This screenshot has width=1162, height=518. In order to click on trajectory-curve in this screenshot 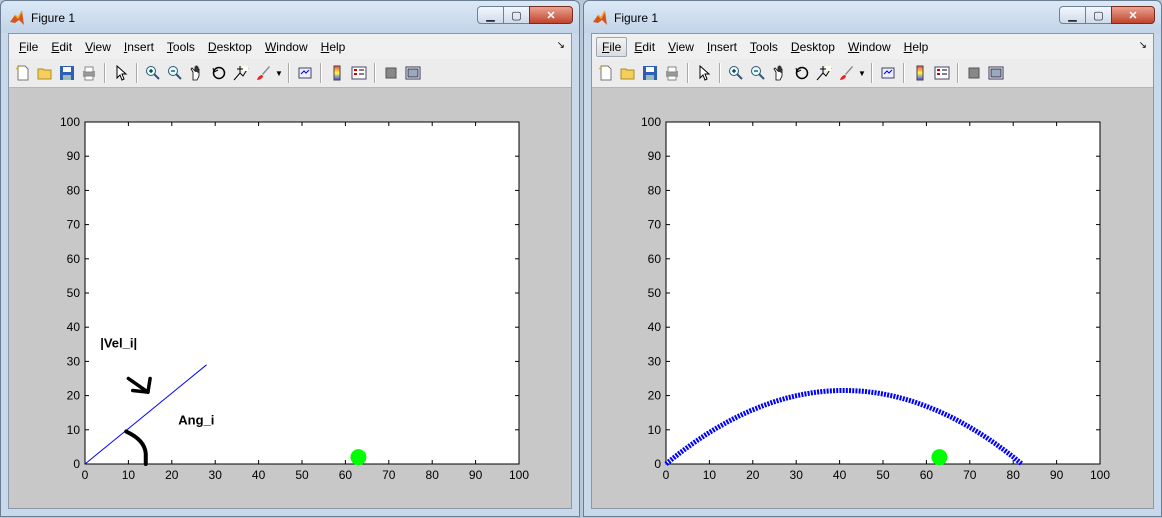, I will do `click(844, 427)`.